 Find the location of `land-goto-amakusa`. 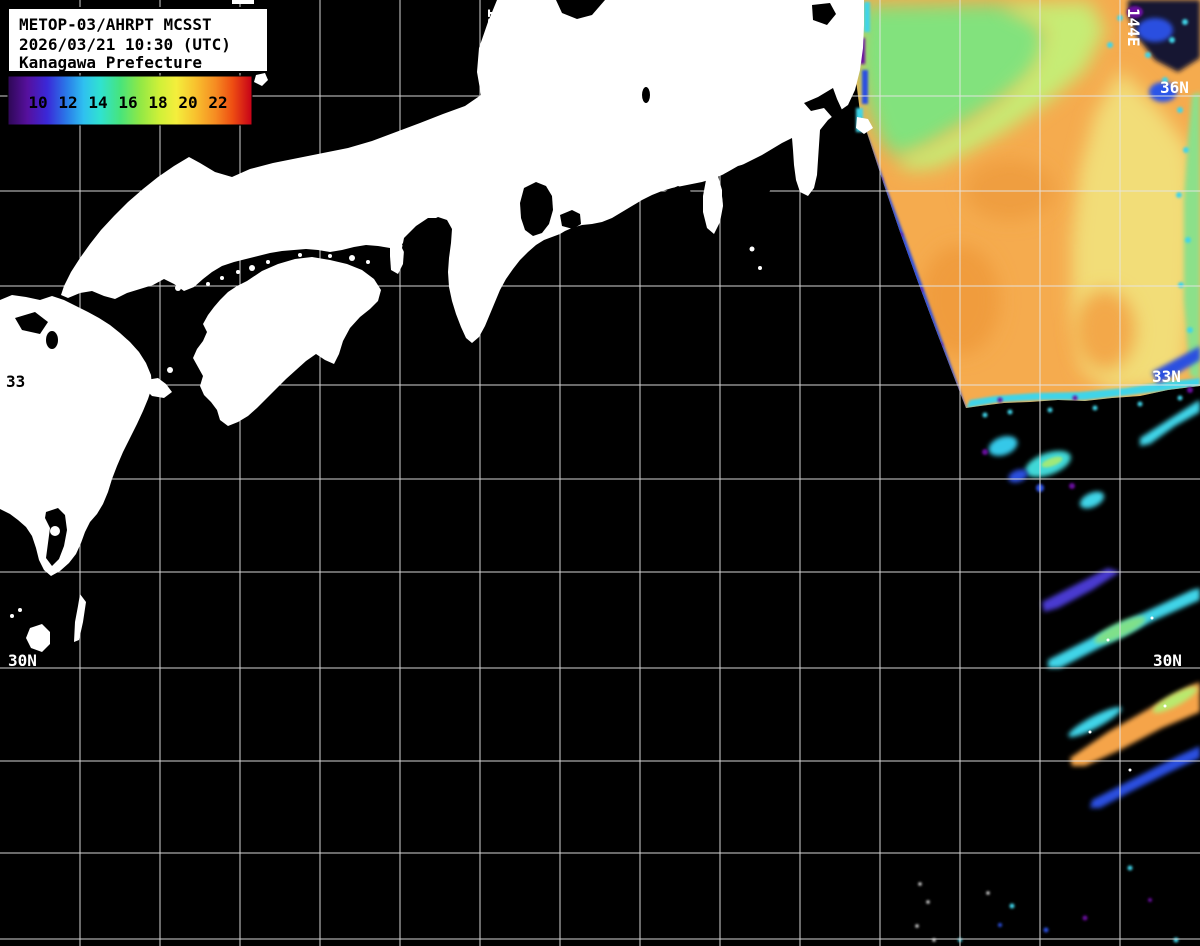

land-goto-amakusa is located at coordinates (19, 413).